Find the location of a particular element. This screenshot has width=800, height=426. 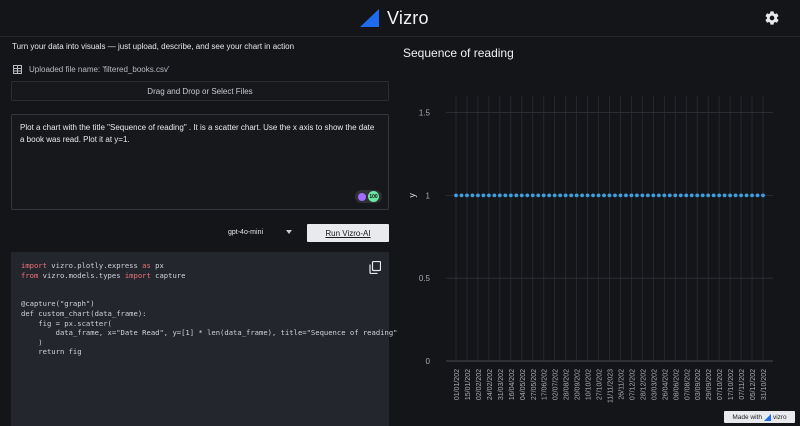

code-text: vizro.models.types is located at coordinates (83, 275).